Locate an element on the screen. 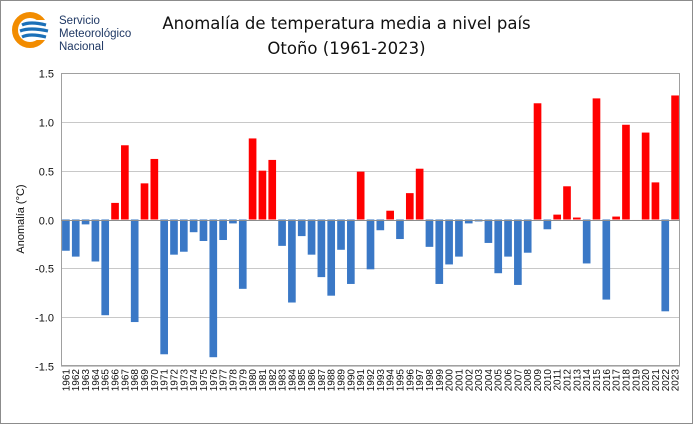  org-name: Servicio Meteorológico Nacional is located at coordinates (95, 34).